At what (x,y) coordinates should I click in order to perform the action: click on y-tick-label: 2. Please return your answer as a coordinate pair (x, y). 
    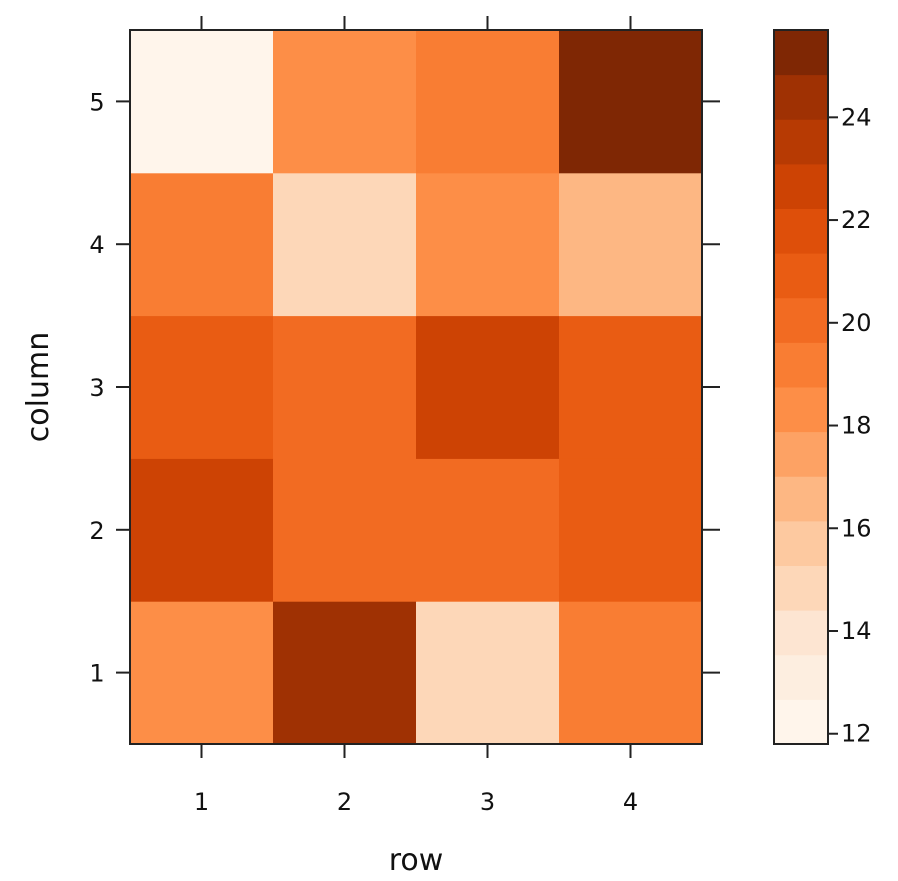
    Looking at the image, I should click on (96, 531).